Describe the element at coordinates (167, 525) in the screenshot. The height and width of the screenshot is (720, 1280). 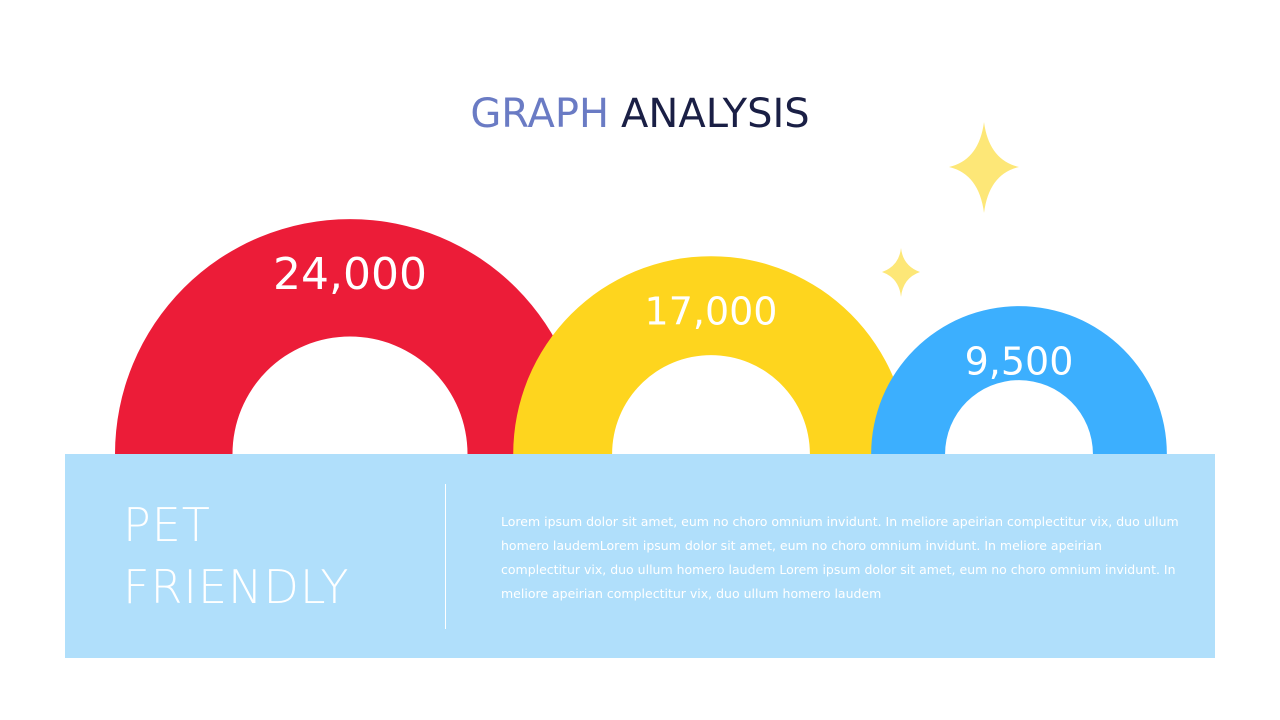
I see `heading-line: PET` at that location.